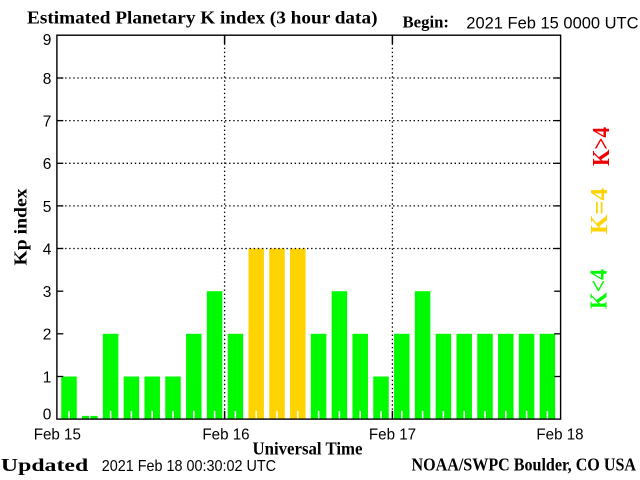 This screenshot has height=480, width=640. What do you see at coordinates (47, 122) in the screenshot?
I see `svg-text: 7` at bounding box center [47, 122].